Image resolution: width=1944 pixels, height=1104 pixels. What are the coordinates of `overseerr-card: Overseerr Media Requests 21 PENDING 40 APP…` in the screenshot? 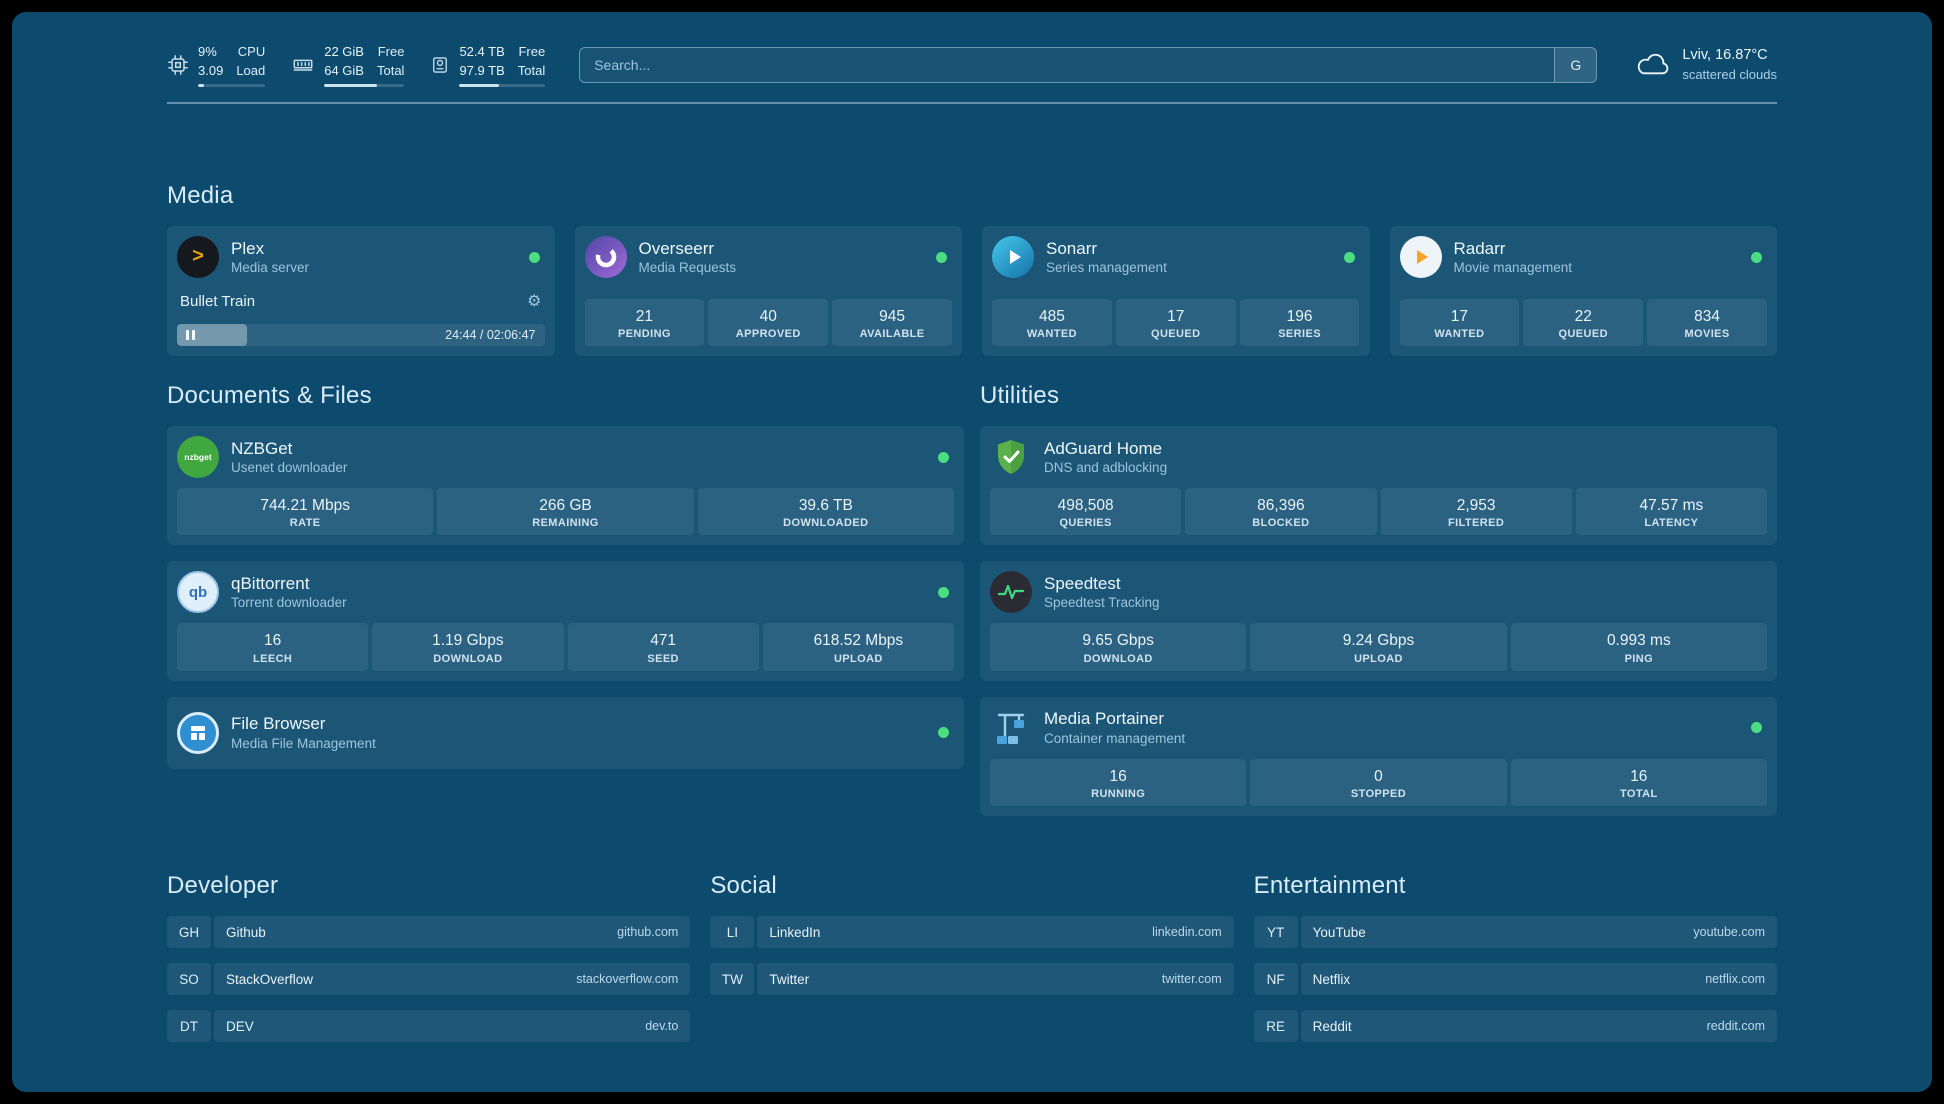 It's located at (768, 291).